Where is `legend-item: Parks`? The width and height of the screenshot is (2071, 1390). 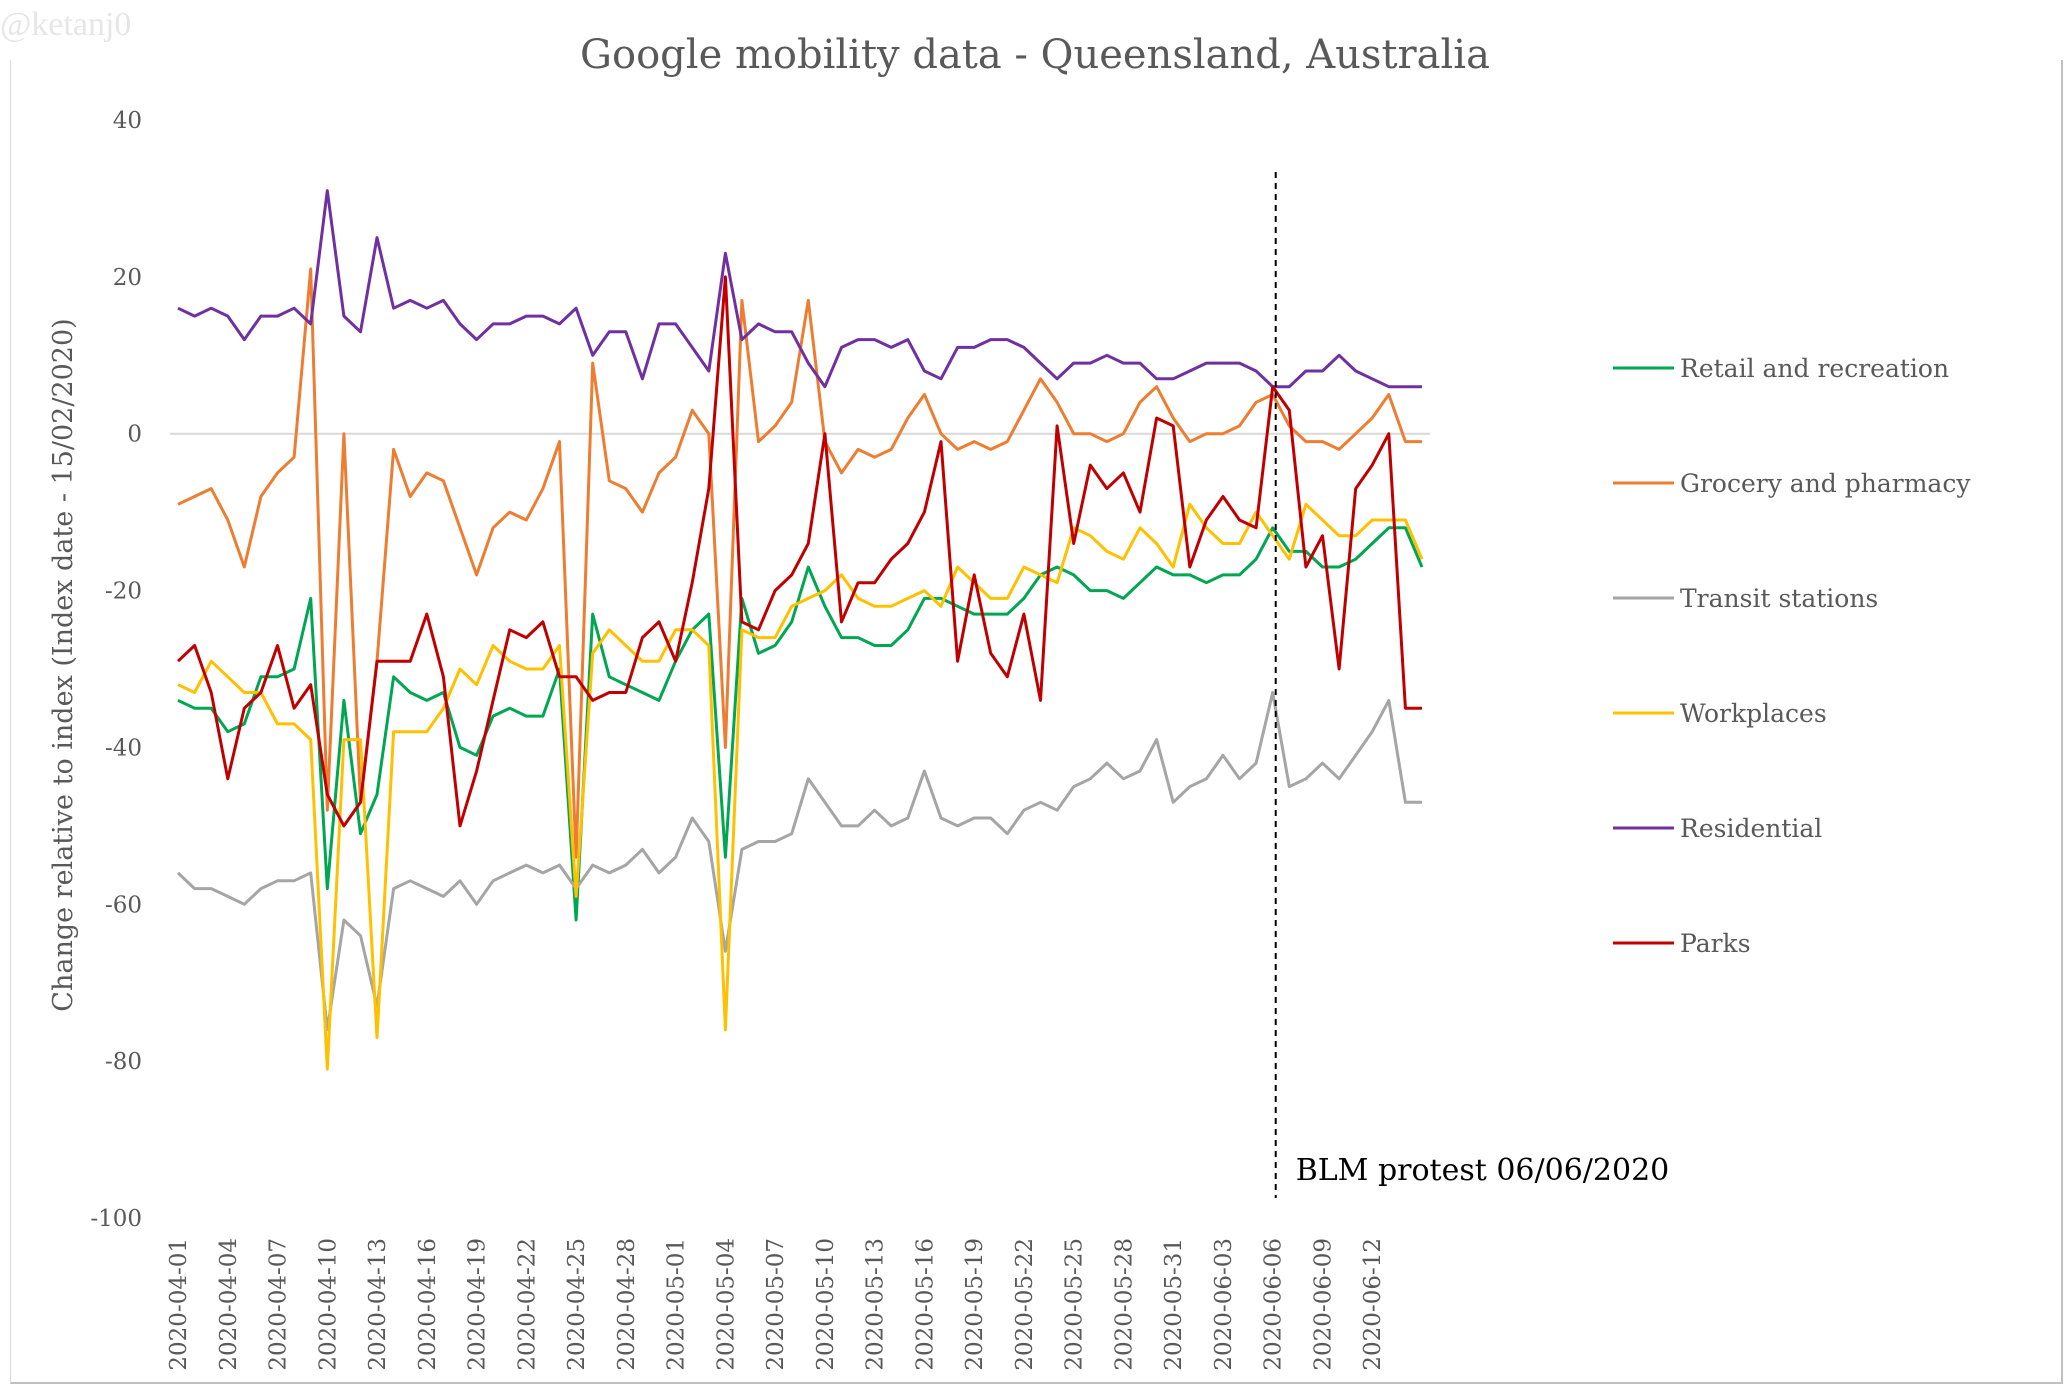 legend-item: Parks is located at coordinates (1682, 943).